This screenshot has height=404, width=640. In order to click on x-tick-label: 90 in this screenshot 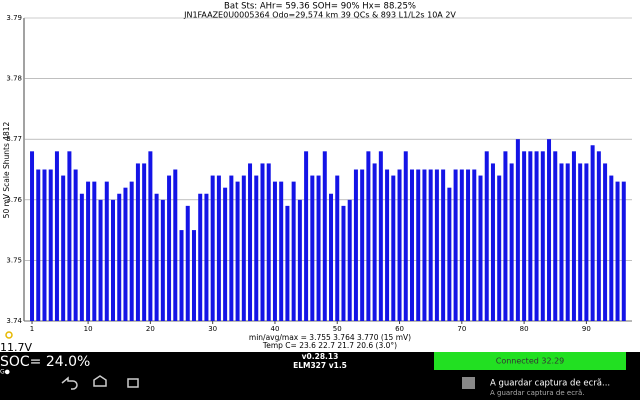, I will do `click(586, 329)`.